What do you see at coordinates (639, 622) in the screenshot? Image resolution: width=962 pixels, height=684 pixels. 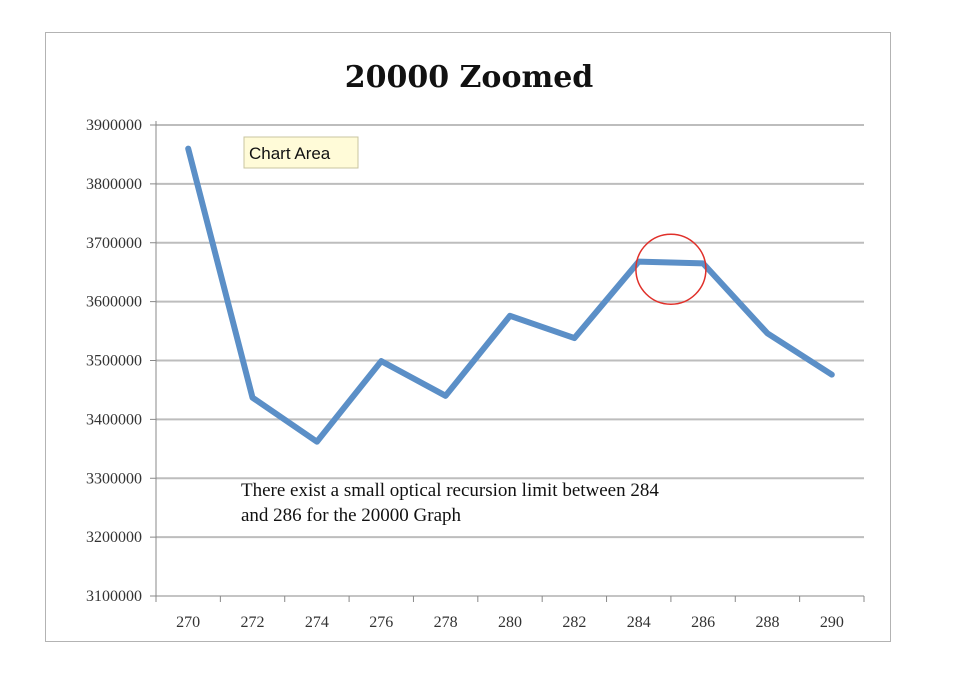 I see `x-tick-label: 284` at bounding box center [639, 622].